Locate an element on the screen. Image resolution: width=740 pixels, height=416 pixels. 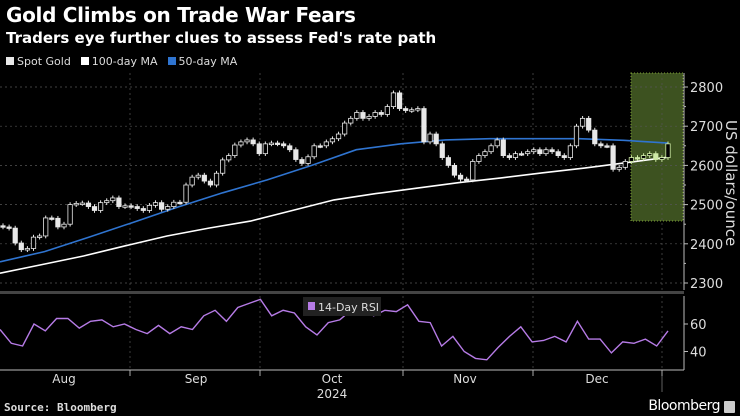
y-tick-label: 2500 is located at coordinates (706, 206).